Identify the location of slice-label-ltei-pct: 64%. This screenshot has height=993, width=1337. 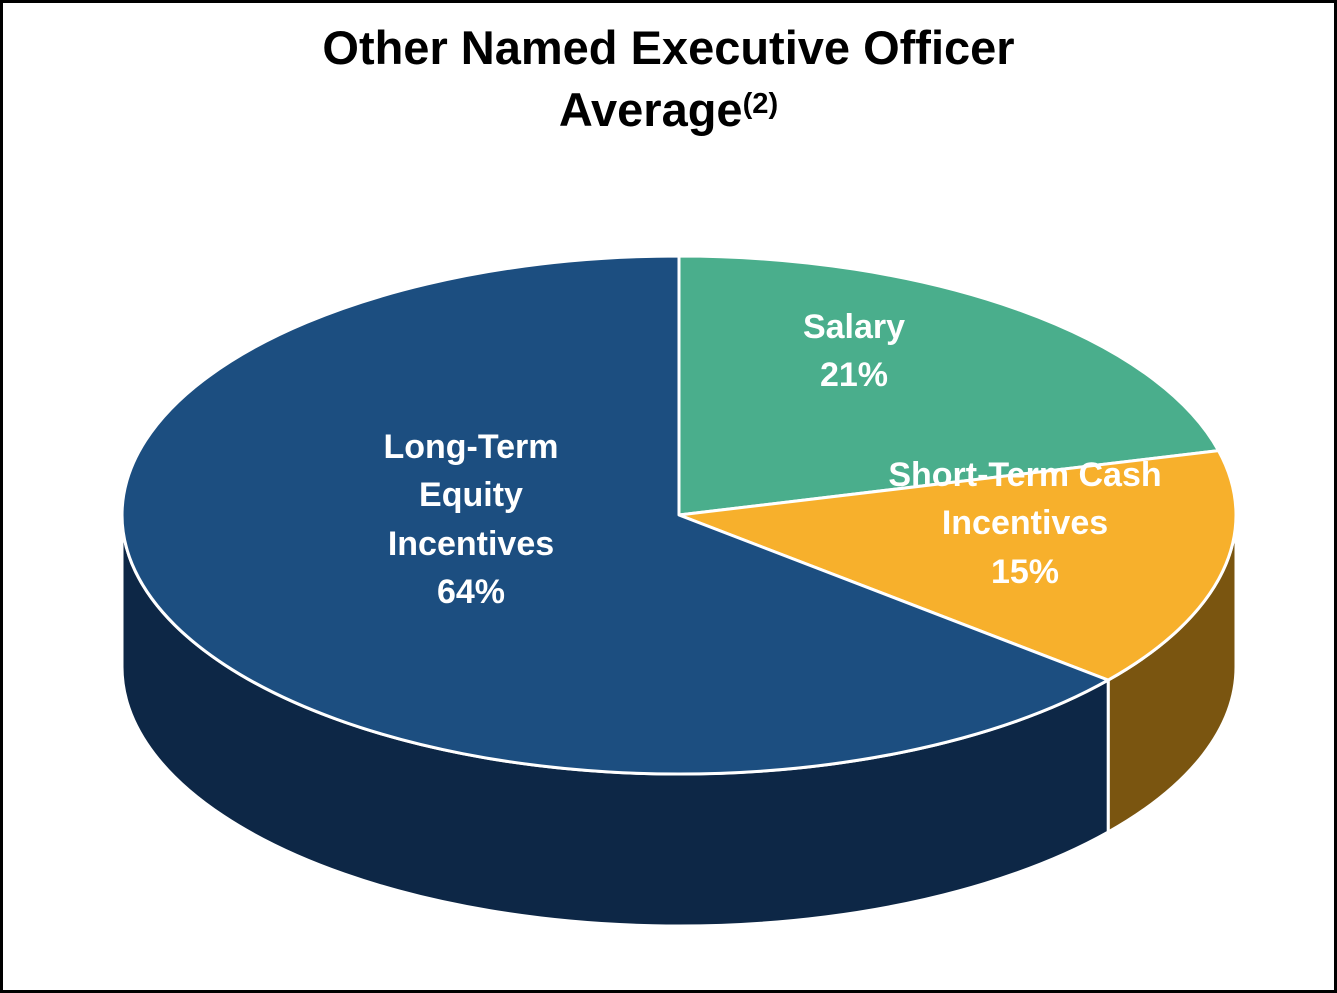
(471, 591).